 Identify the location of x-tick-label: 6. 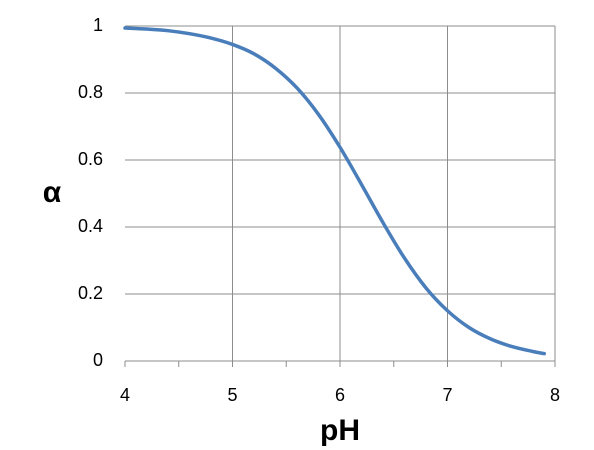
(340, 395).